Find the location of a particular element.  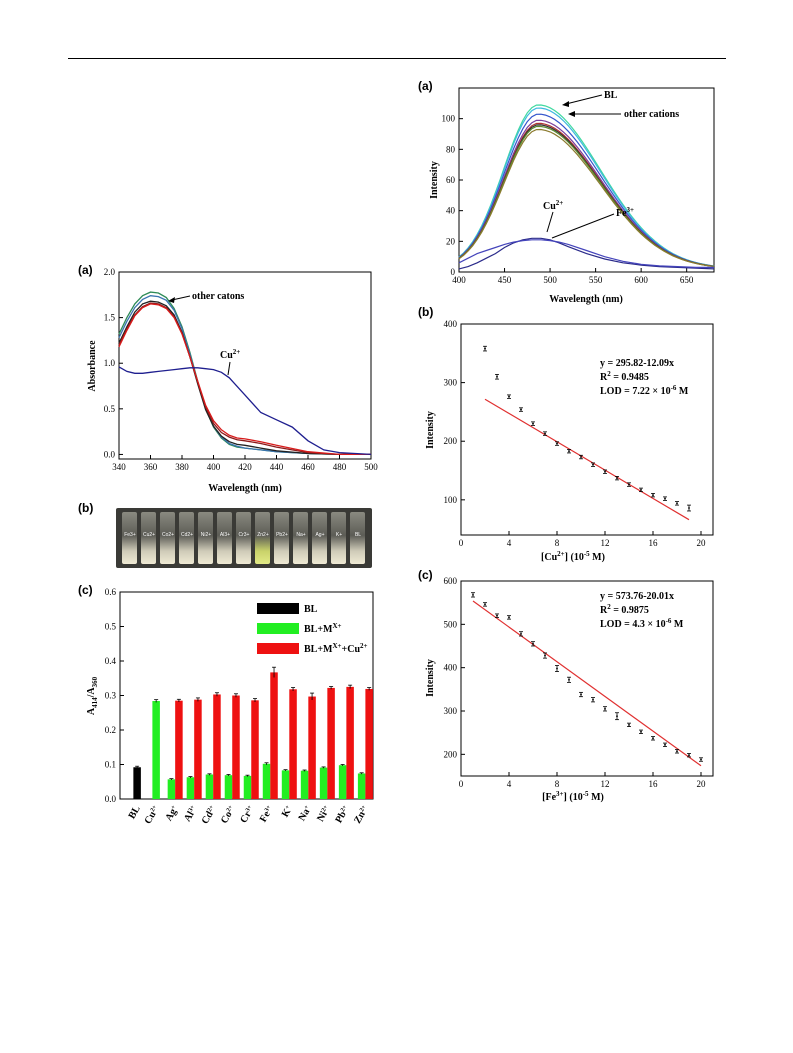

y-label-sub1: 414 is located at coordinates (95, 702).